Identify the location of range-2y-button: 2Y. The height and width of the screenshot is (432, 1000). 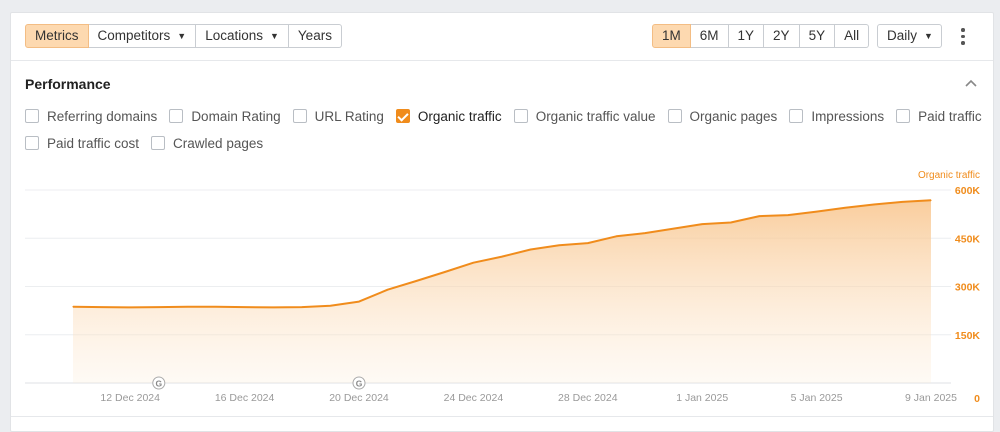
(782, 36).